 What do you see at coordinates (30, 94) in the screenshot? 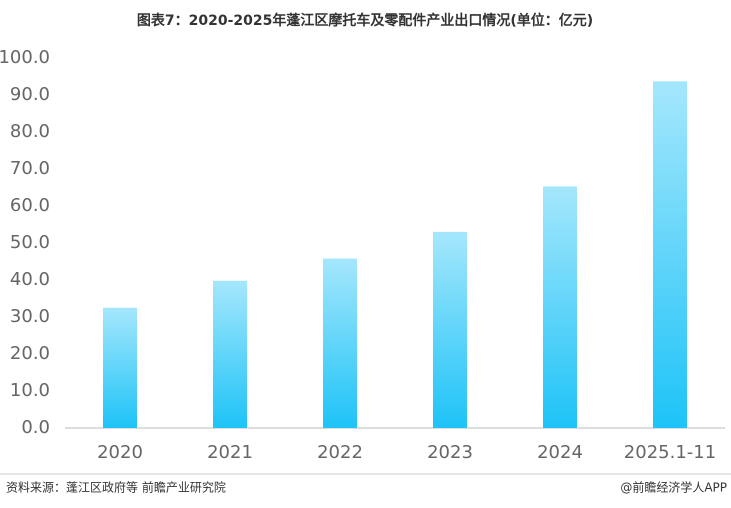
I see `y-tick-label: 90.0` at bounding box center [30, 94].